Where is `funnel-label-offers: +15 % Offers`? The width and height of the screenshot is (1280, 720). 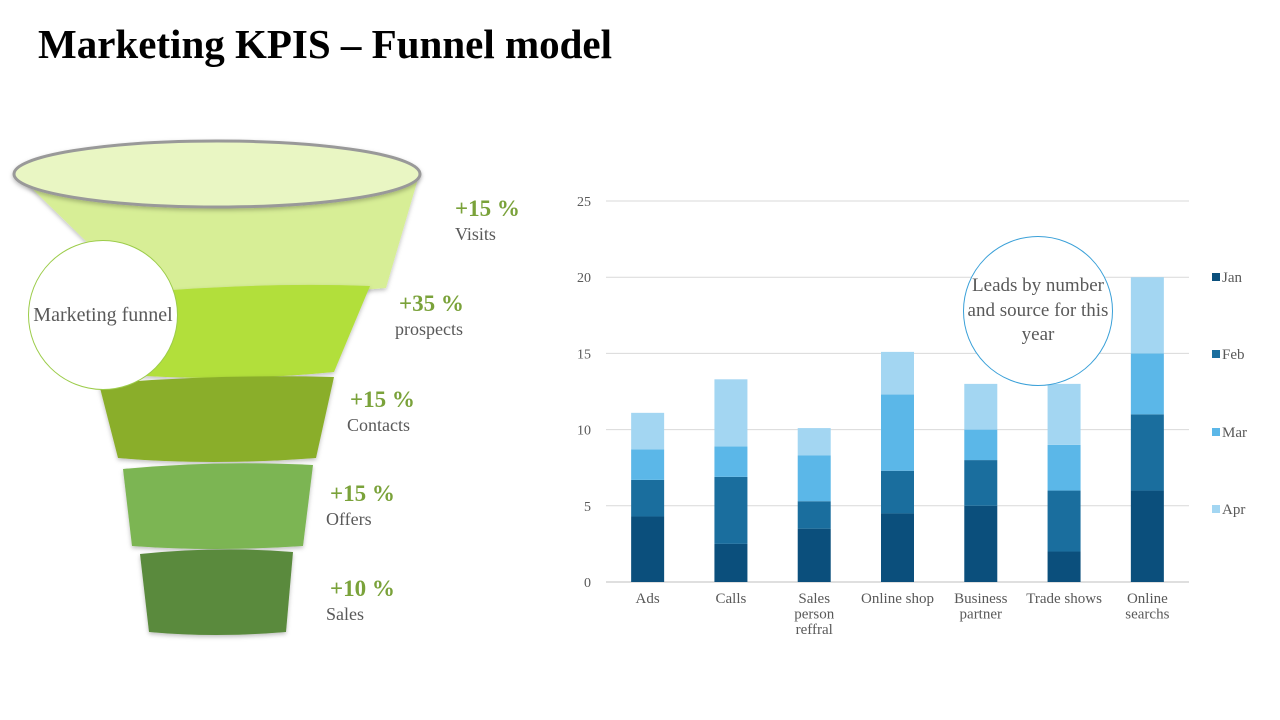 funnel-label-offers: +15 % Offers is located at coordinates (360, 505).